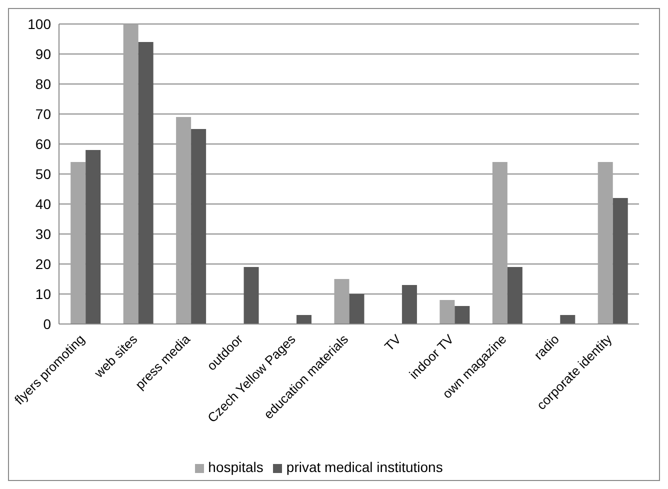 The height and width of the screenshot is (489, 668). Describe the element at coordinates (364, 467) in the screenshot. I see `legend-label: privat medical institutions` at that location.